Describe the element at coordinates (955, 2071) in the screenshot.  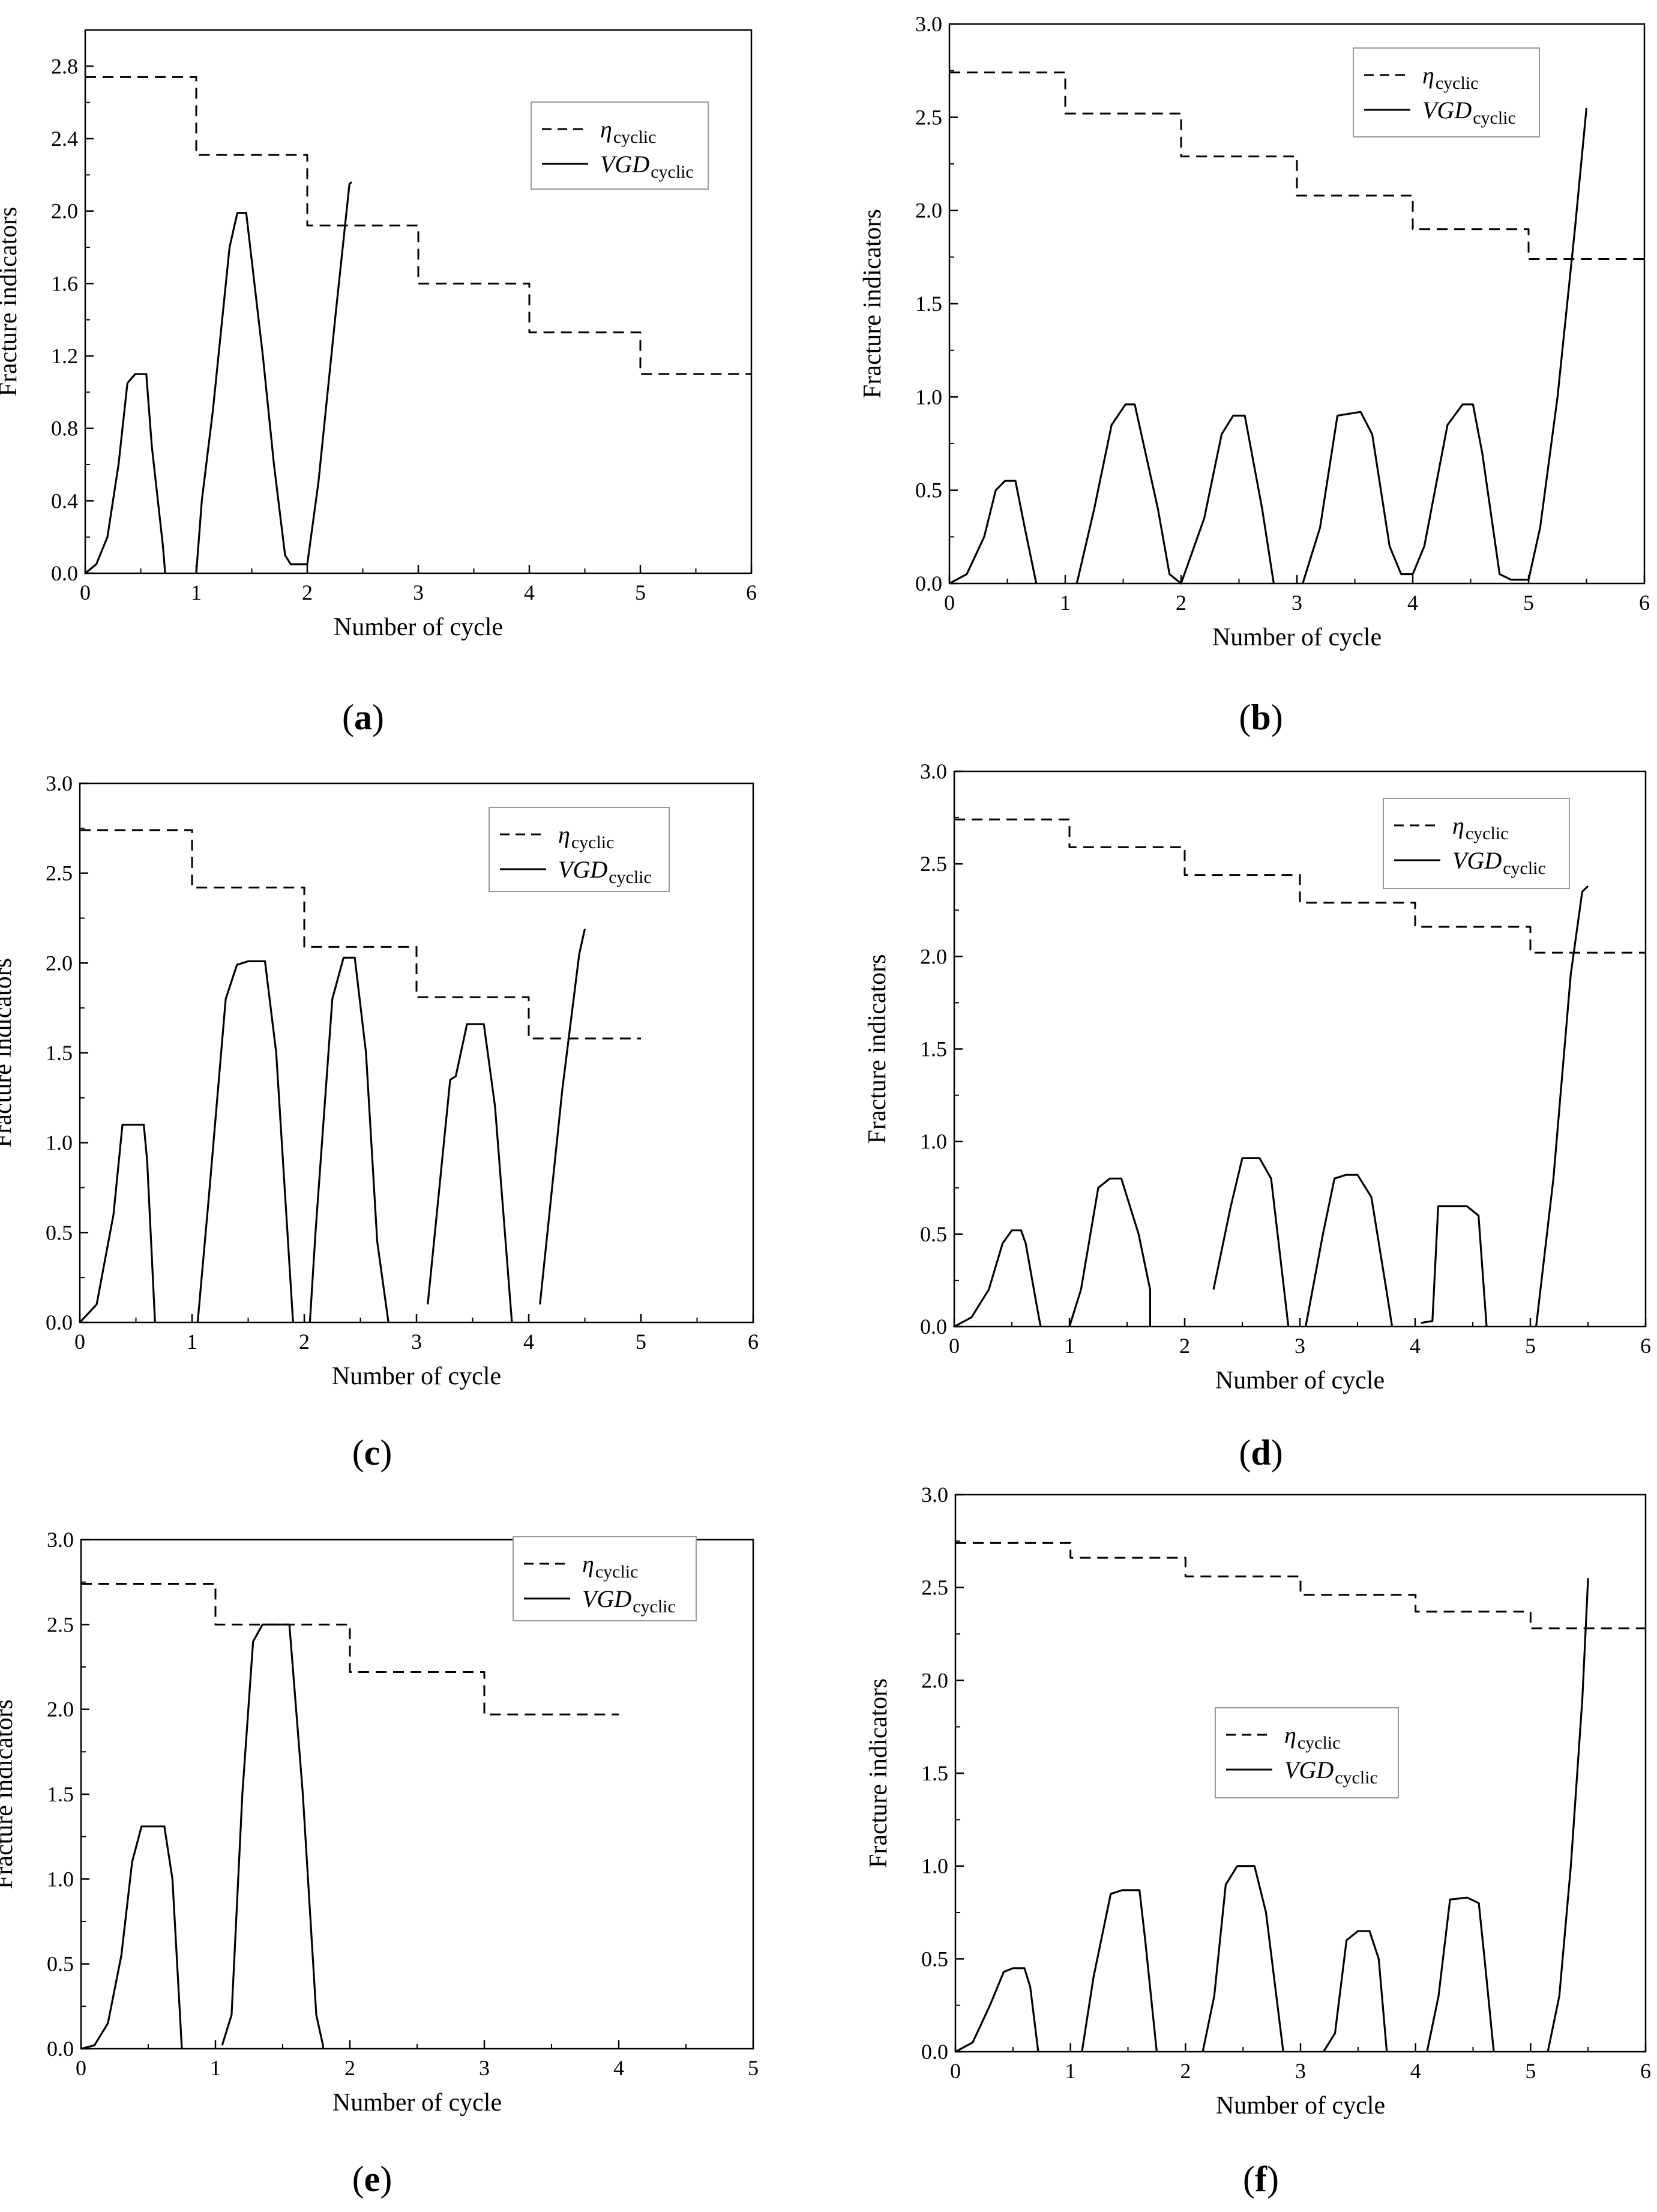
I see `x-tick-label: 0` at that location.